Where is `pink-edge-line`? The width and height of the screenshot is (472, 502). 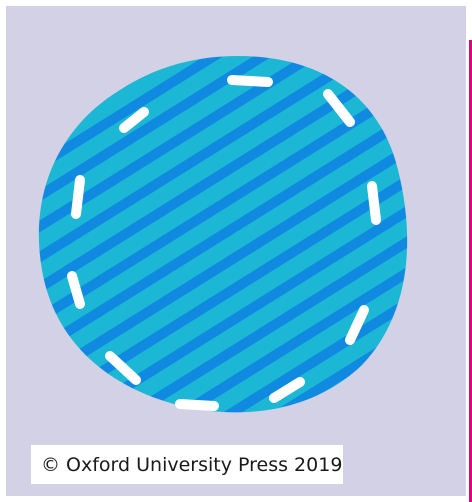 pink-edge-line is located at coordinates (470, 271).